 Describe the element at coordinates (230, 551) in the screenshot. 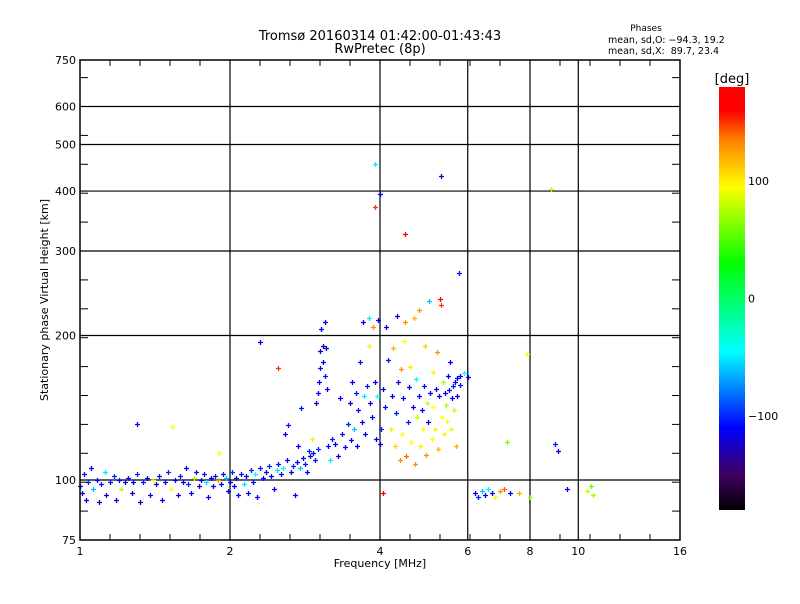

I see `x-tick-label: 2` at that location.